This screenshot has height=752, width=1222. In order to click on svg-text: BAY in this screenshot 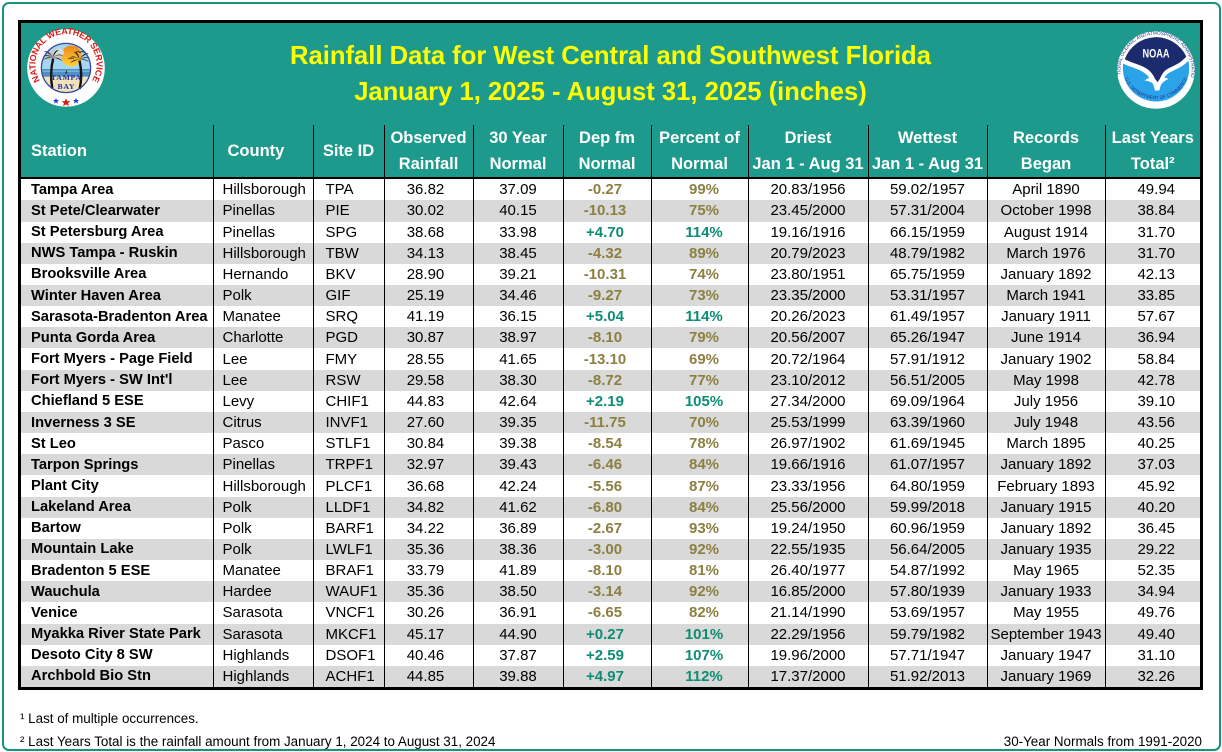, I will do `click(66, 86)`.